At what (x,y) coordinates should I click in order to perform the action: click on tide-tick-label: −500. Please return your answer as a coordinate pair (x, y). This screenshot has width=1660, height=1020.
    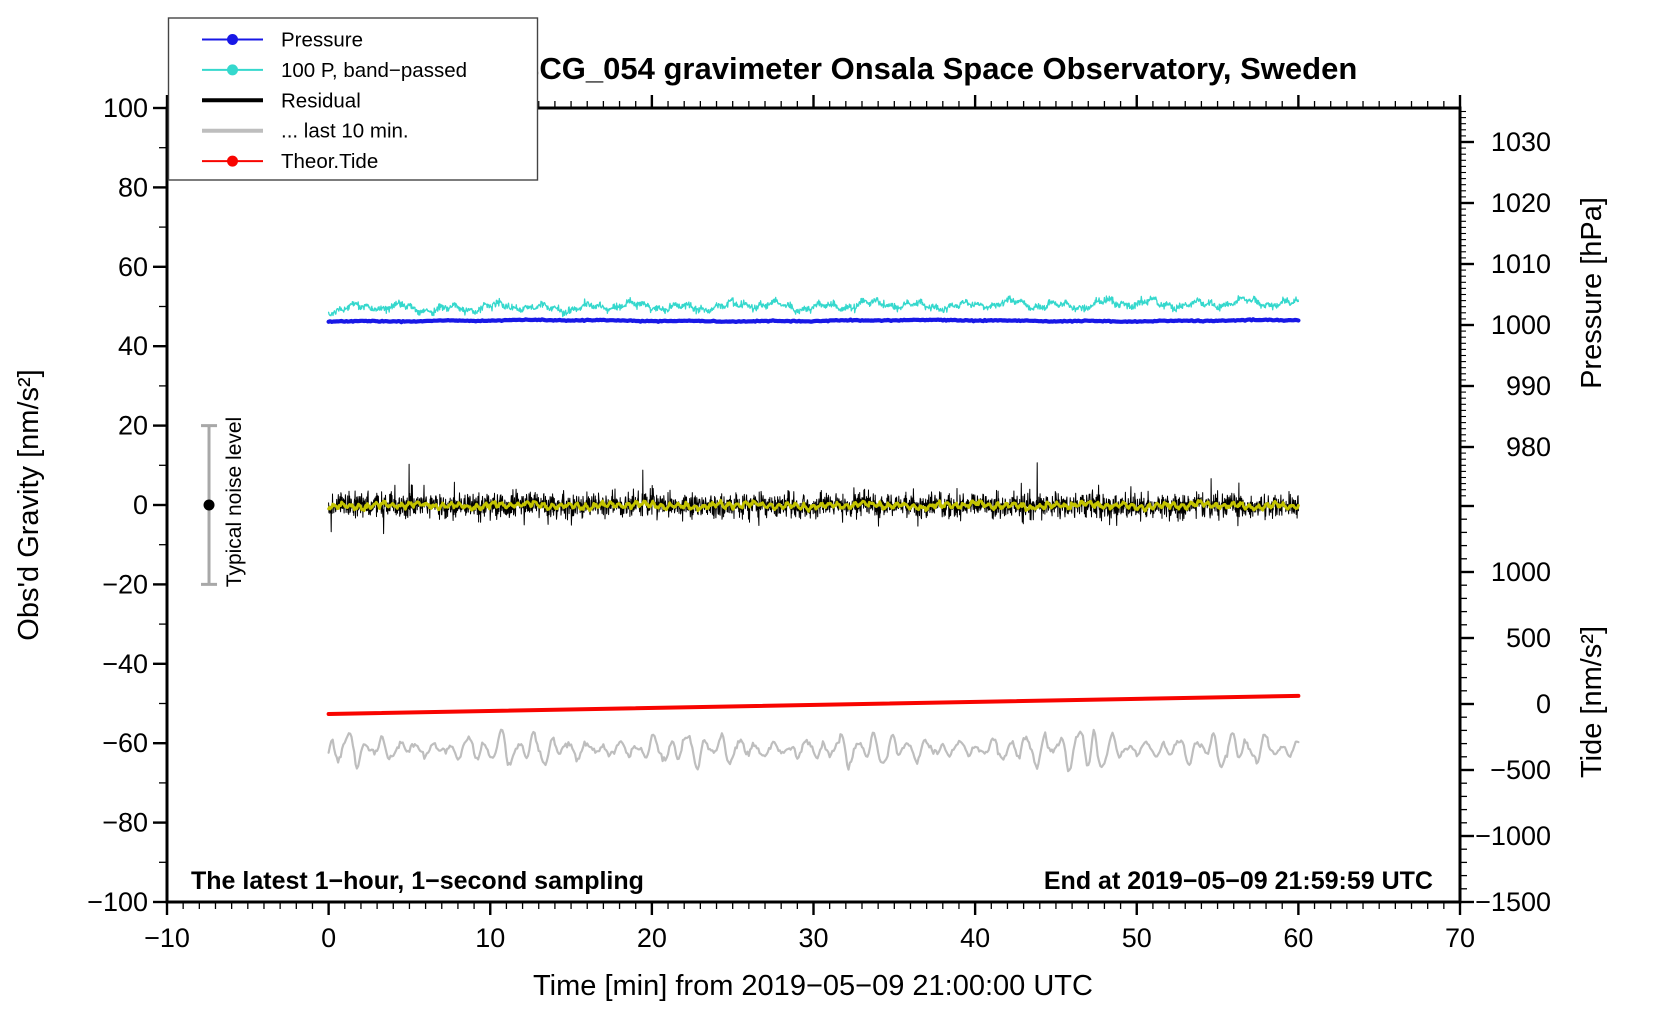
    Looking at the image, I should click on (1520, 770).